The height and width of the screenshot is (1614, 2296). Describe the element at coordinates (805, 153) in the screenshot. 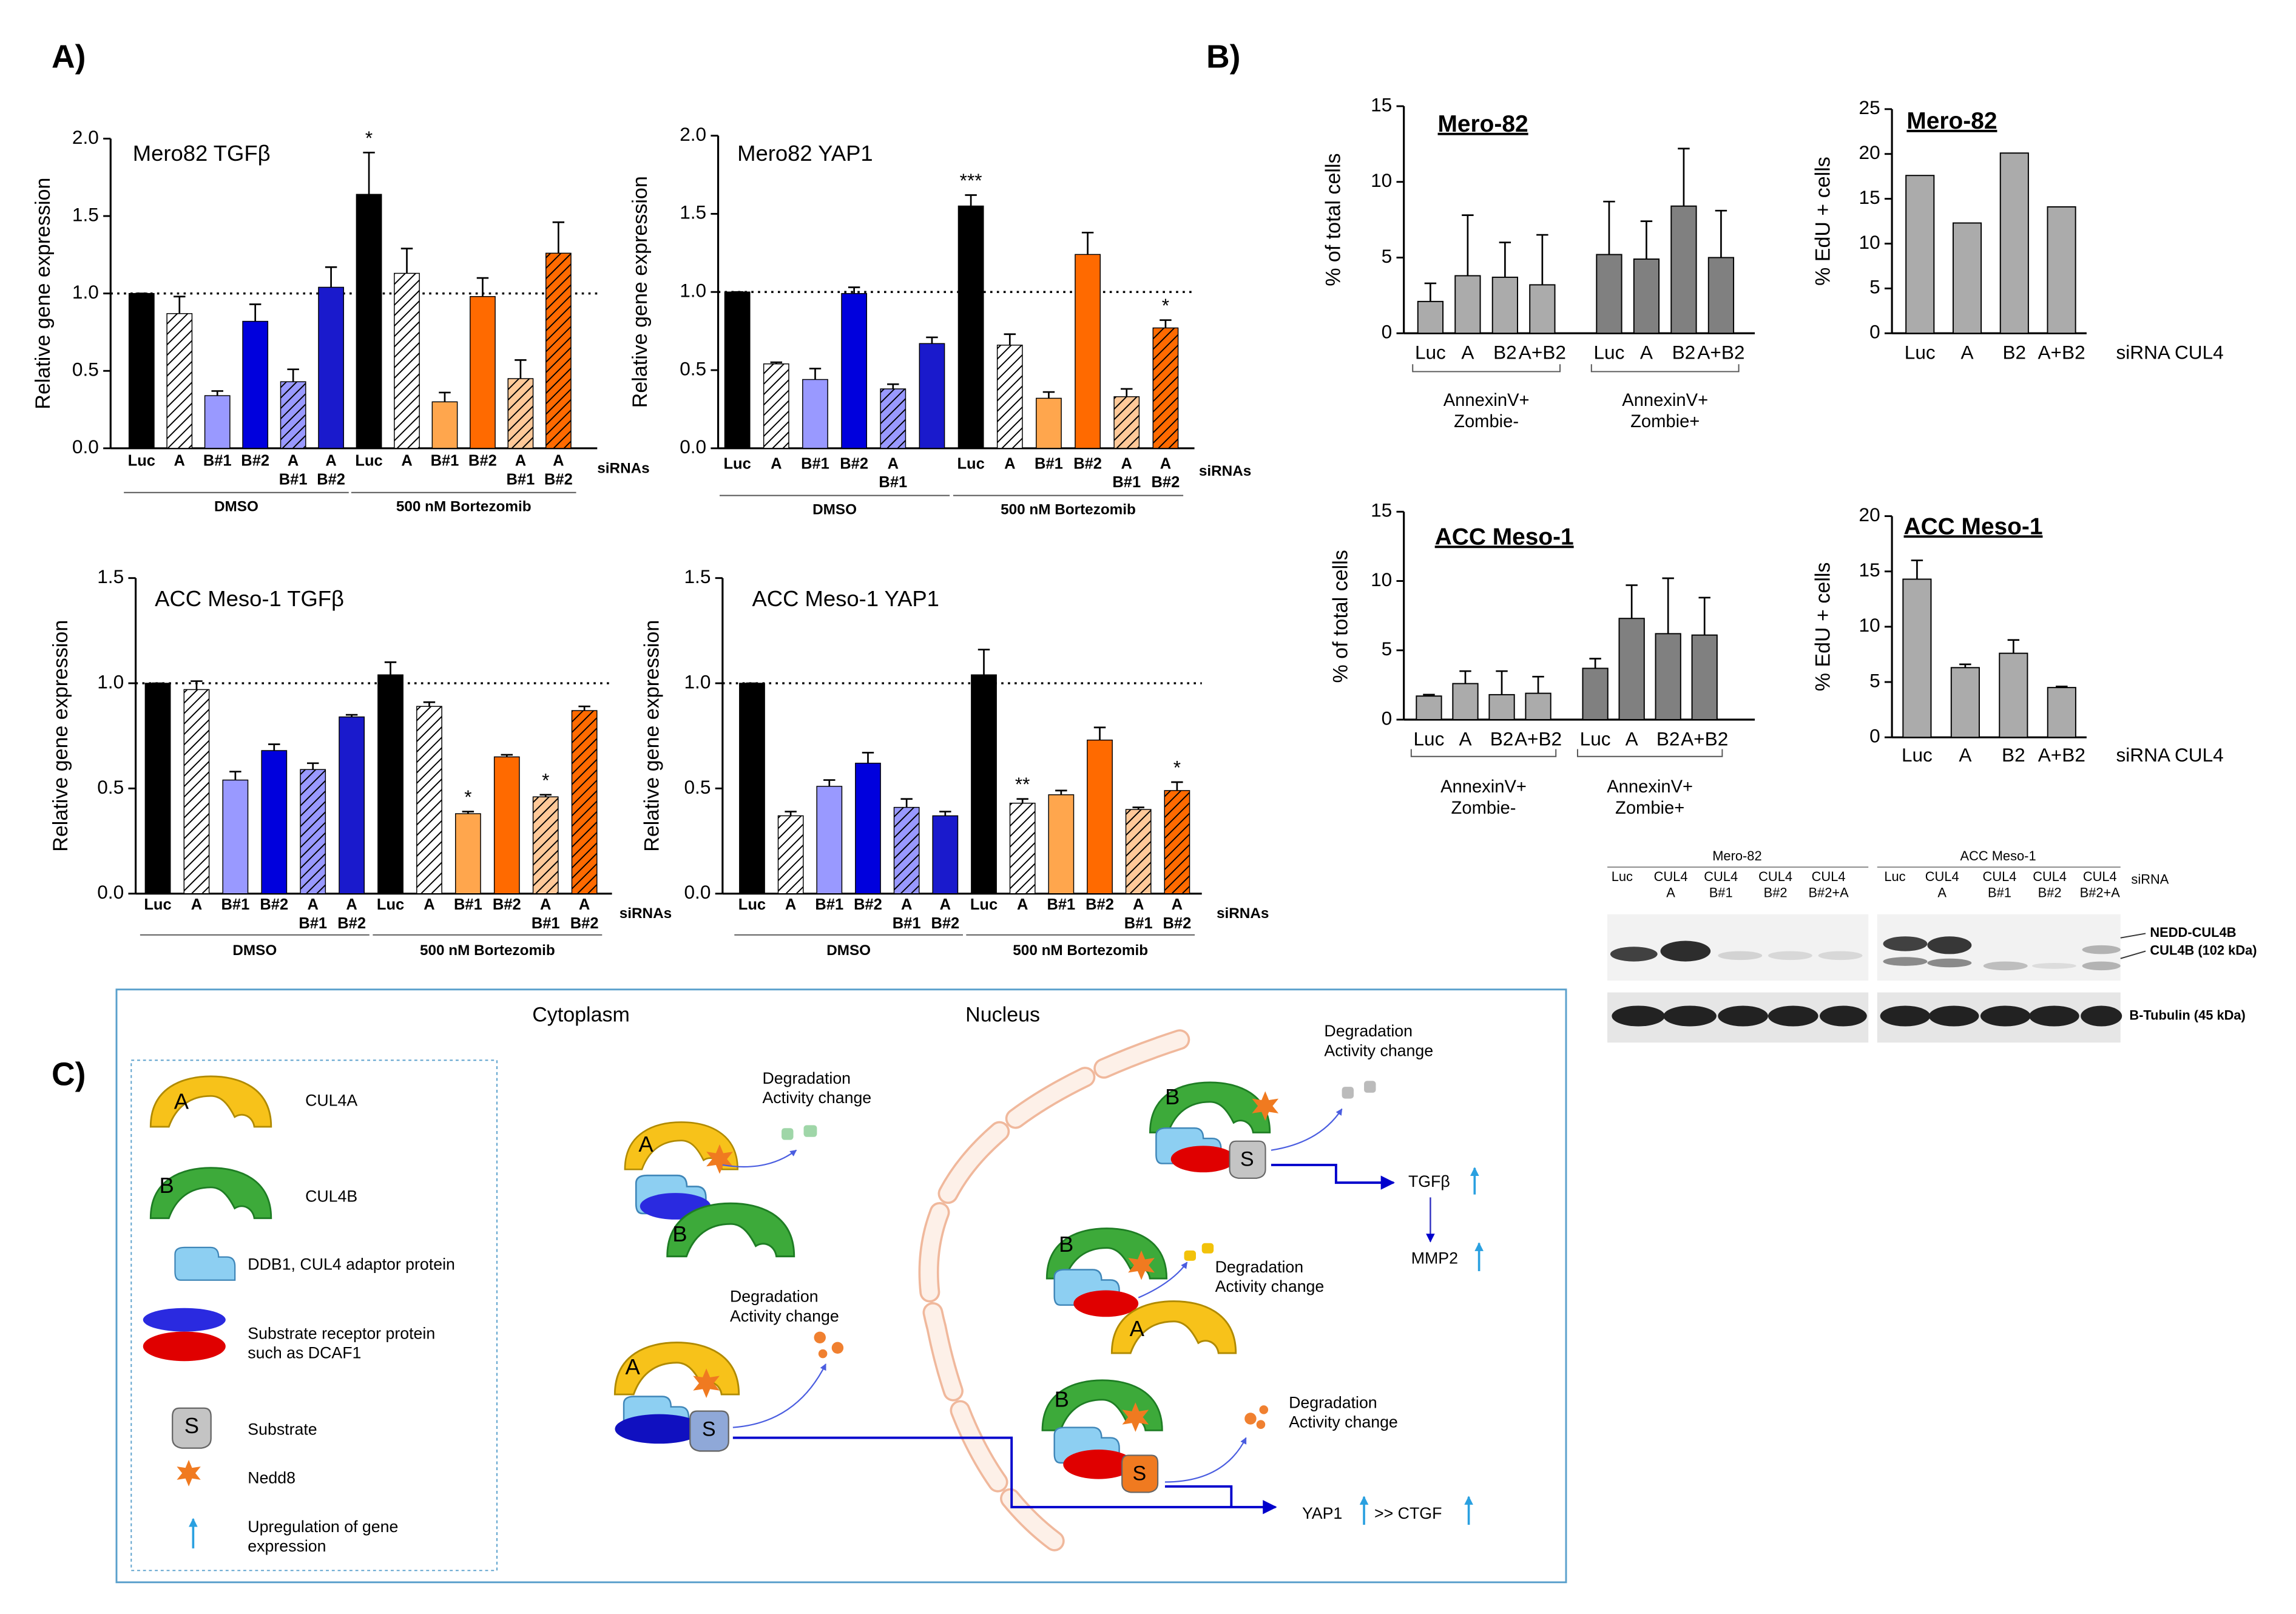

I see `chart-title: Mero82 YAP1` at that location.